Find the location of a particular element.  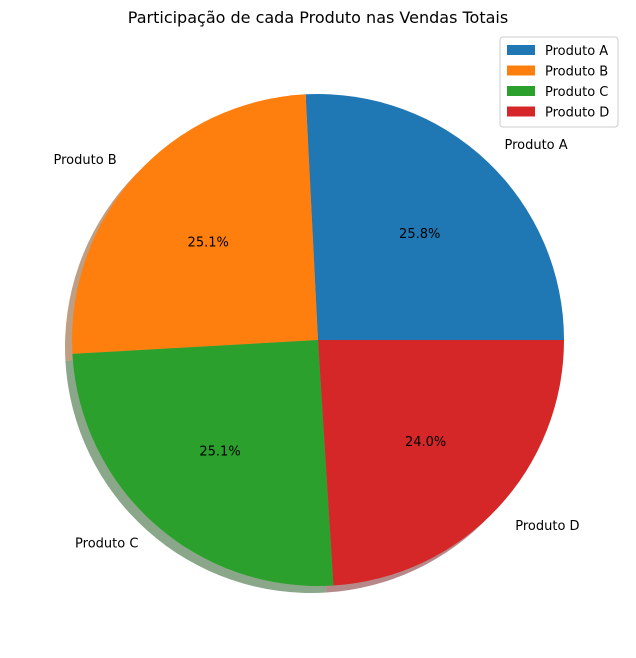

legend: Produto A Produto B Produto C Produto D is located at coordinates (559, 82).